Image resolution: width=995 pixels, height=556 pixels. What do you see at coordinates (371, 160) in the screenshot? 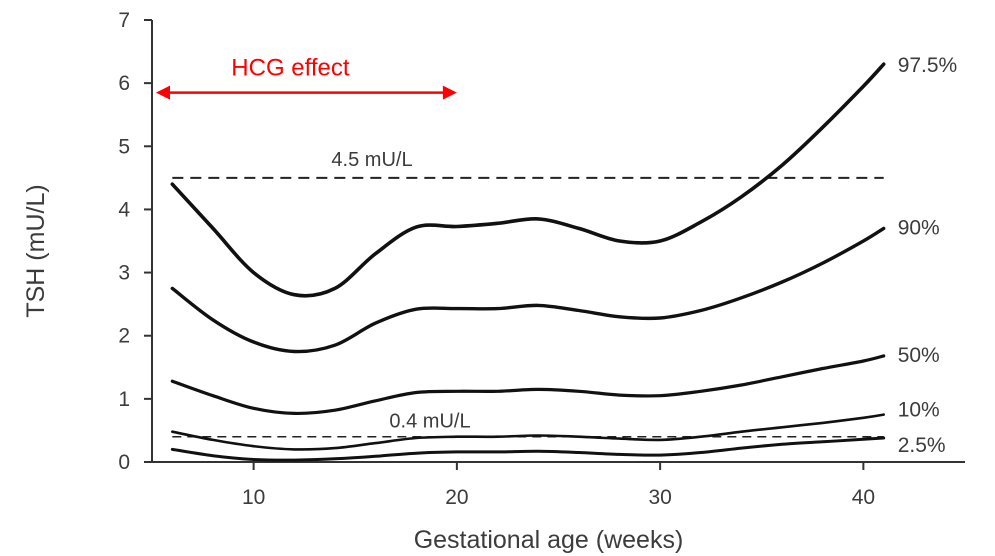
I see `reference-line-label: 4.5 mU/L` at bounding box center [371, 160].